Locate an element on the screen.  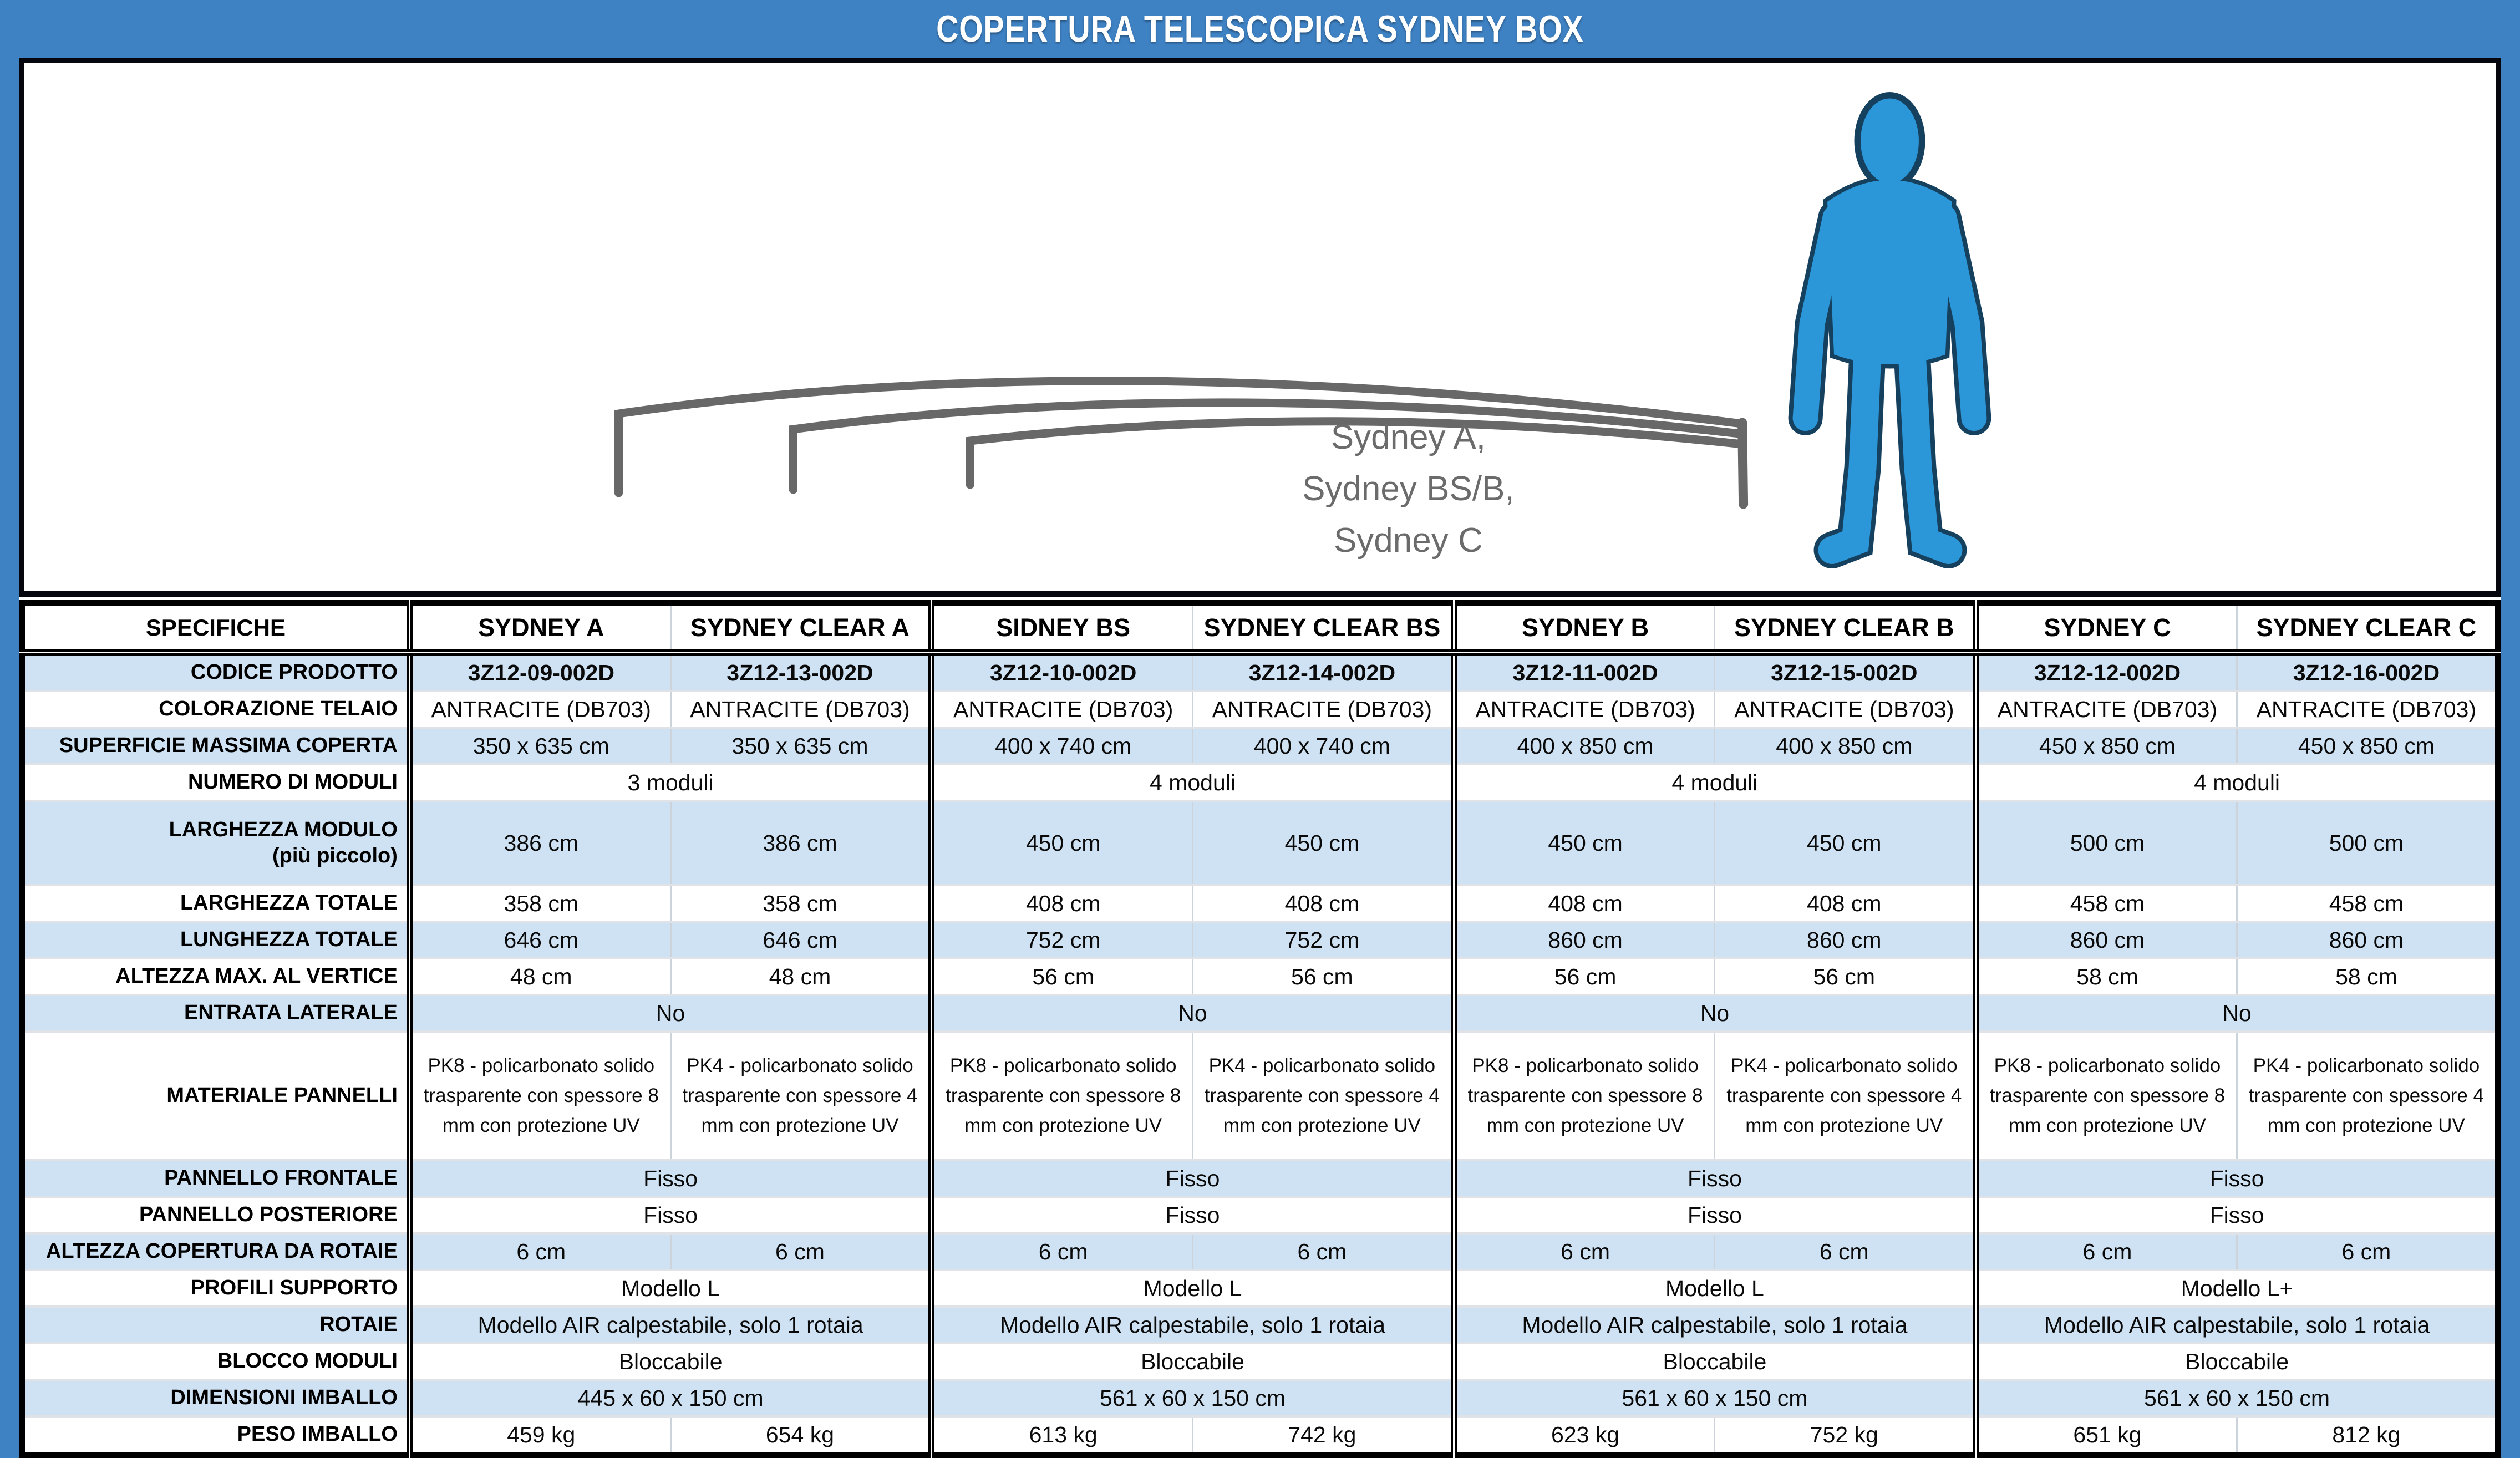
value-cell: 400 x 850 cm is located at coordinates (1582, 746).